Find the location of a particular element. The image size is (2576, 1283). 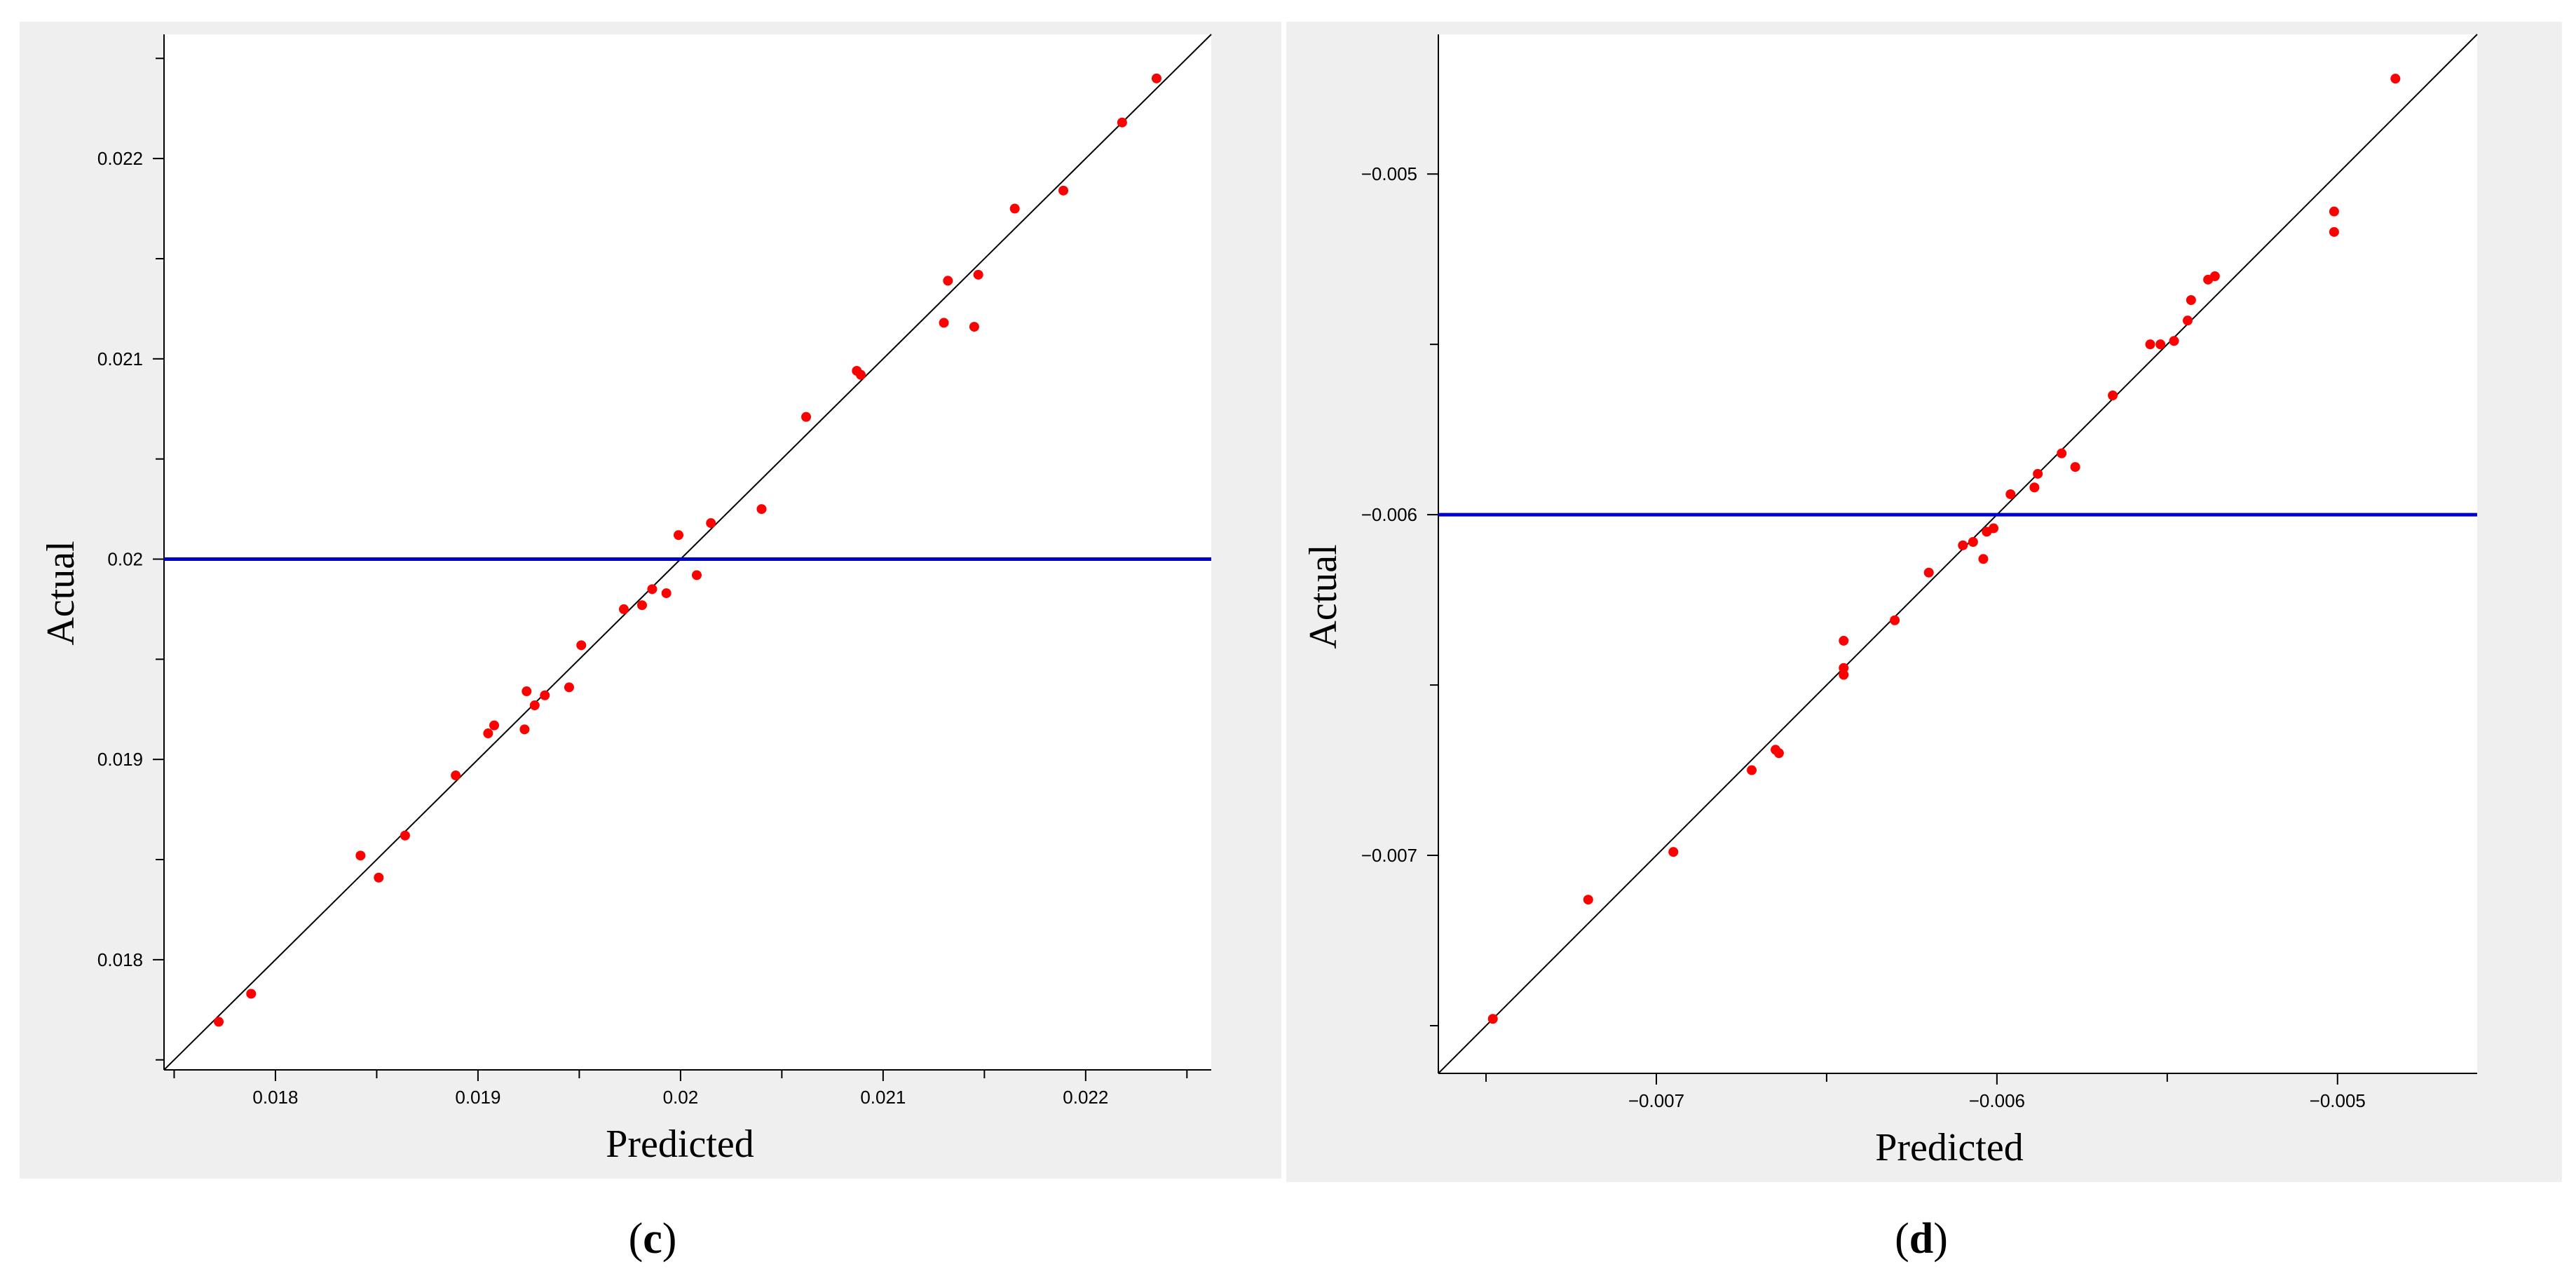

panel-c-label: (c) is located at coordinates (653, 1239).